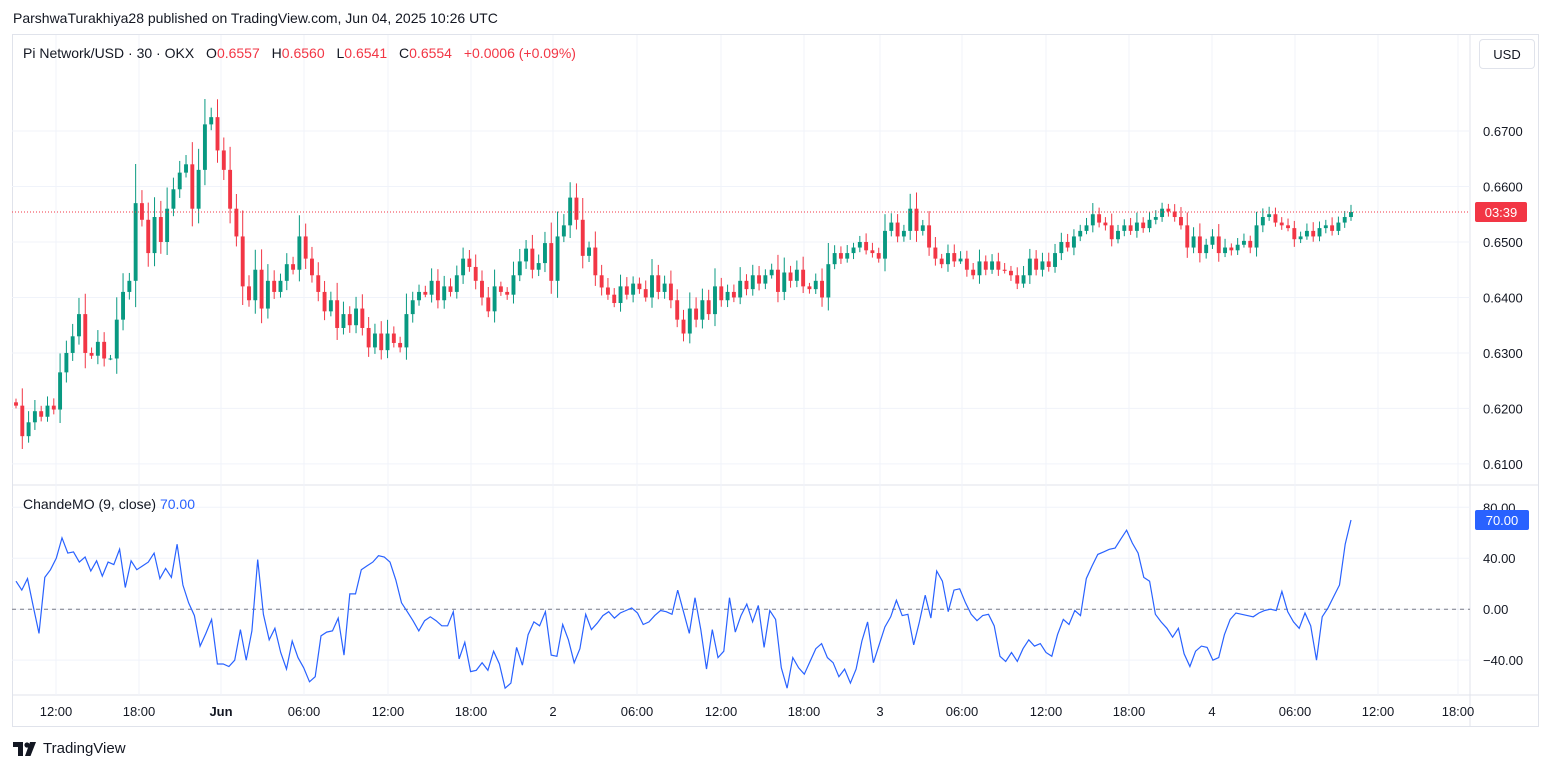 This screenshot has height=772, width=1553. I want to click on currency-button: USD, so click(1507, 54).